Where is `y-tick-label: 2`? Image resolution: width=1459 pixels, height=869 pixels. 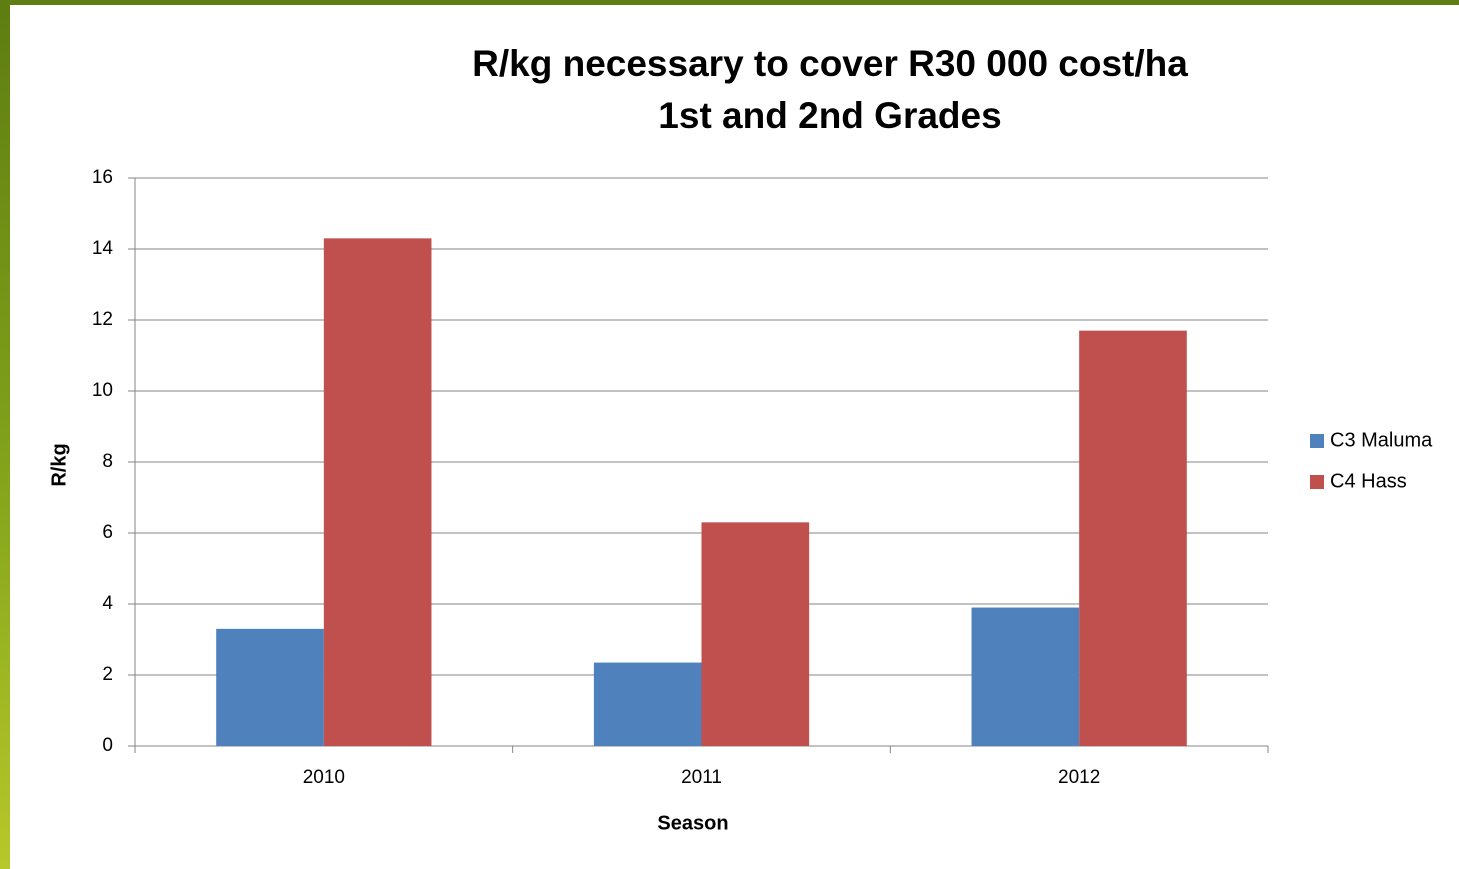 y-tick-label: 2 is located at coordinates (107, 674).